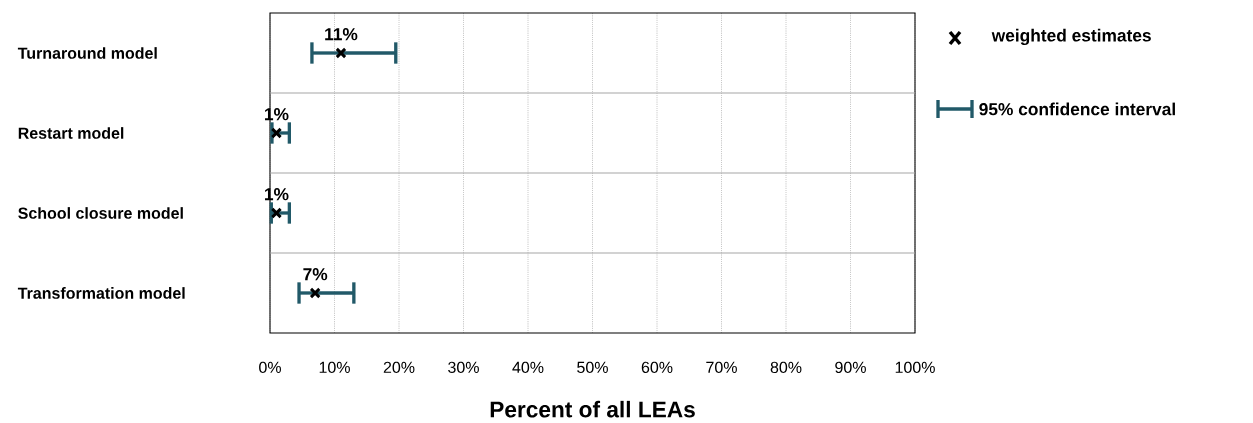 The image size is (1253, 423). I want to click on x-tick-label: 40%, so click(528, 367).